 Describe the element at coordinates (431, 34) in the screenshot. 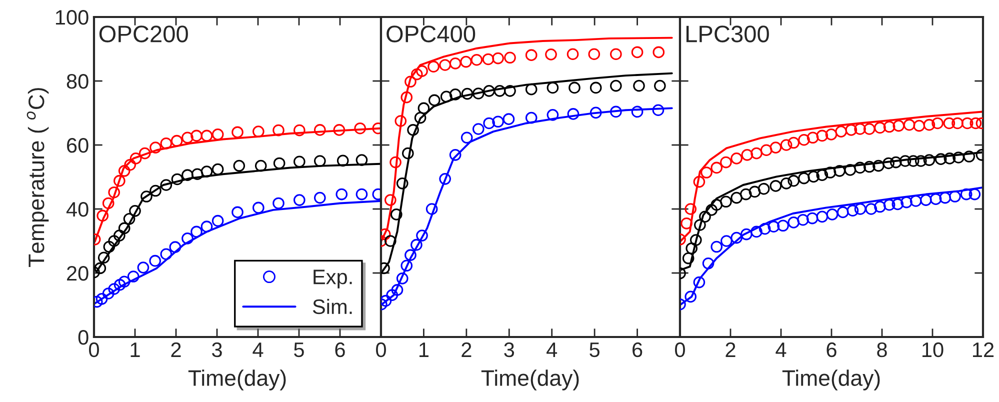

I see `chart-title: OPC400` at that location.